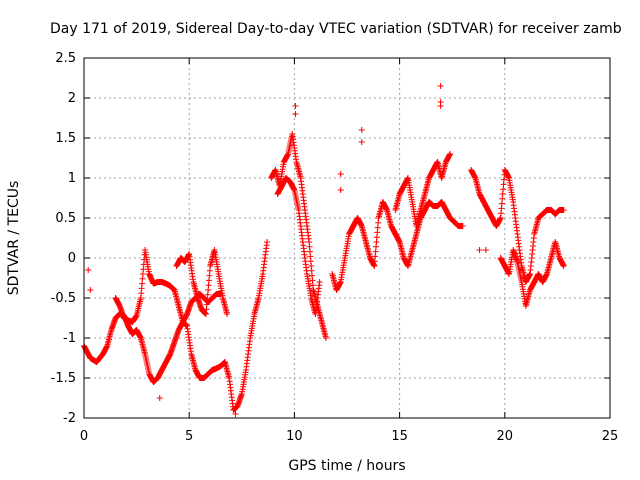 Image resolution: width=640 pixels, height=480 pixels. I want to click on x-tick-label: 5, so click(189, 436).